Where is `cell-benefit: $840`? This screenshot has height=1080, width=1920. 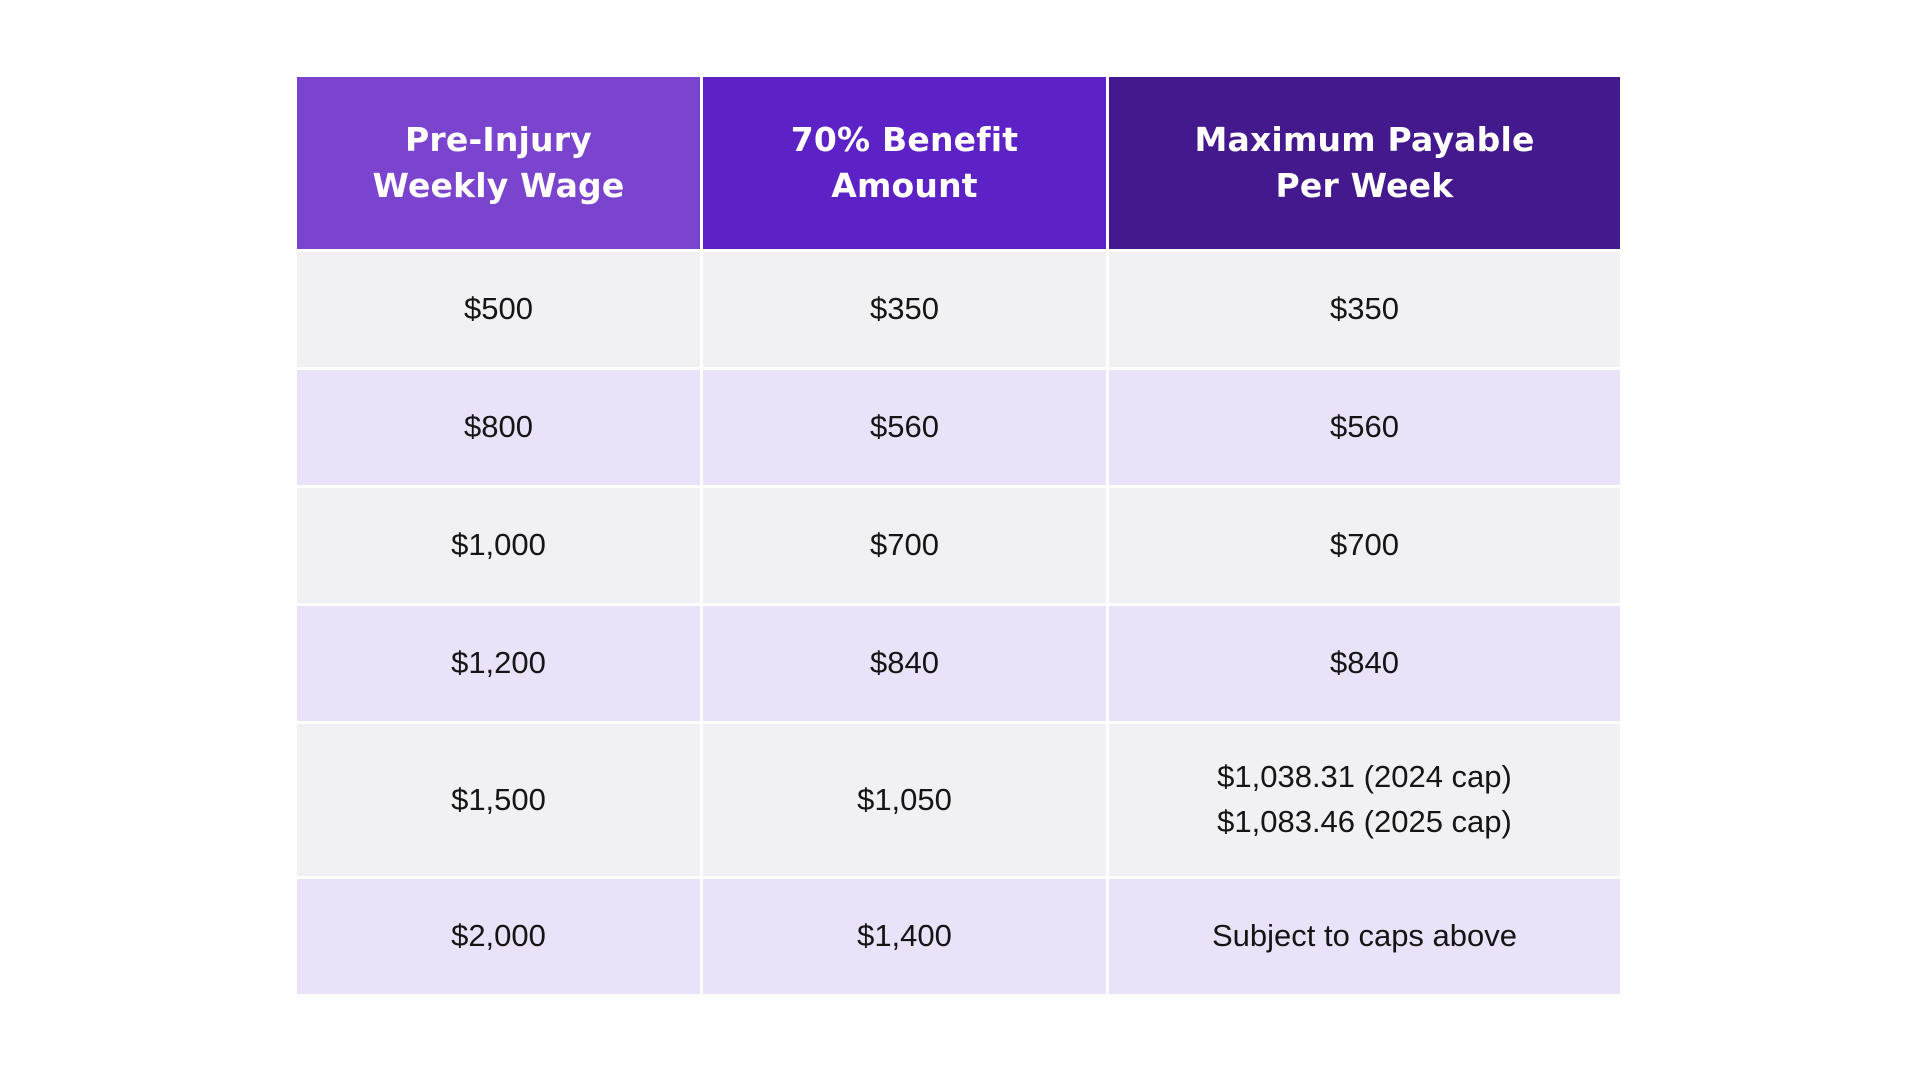 cell-benefit: $840 is located at coordinates (904, 663).